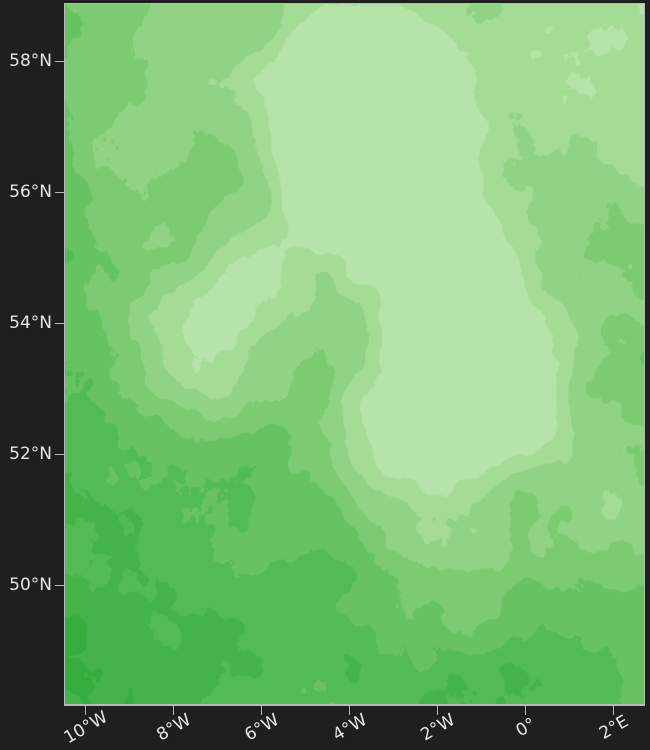 This screenshot has width=650, height=750. I want to click on latitude-tick-label: 54°N, so click(30, 323).